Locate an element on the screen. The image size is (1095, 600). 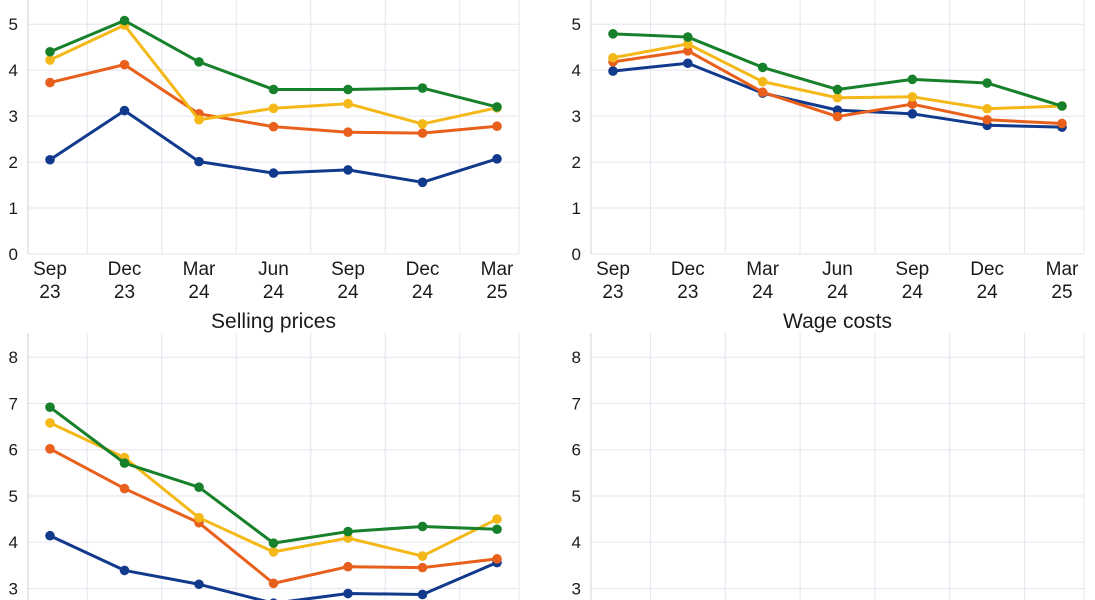
y-tick-label: 0 is located at coordinates (13, 254).